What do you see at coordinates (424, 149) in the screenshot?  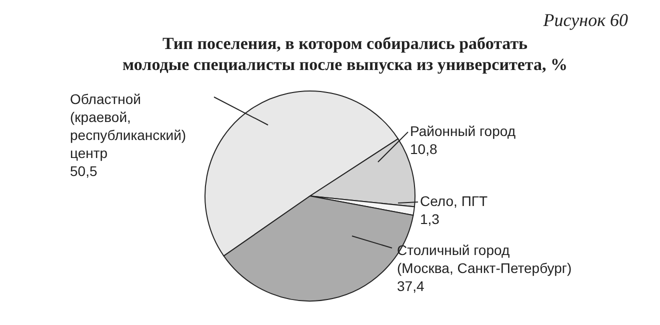 I see `data-label: 10,8` at bounding box center [424, 149].